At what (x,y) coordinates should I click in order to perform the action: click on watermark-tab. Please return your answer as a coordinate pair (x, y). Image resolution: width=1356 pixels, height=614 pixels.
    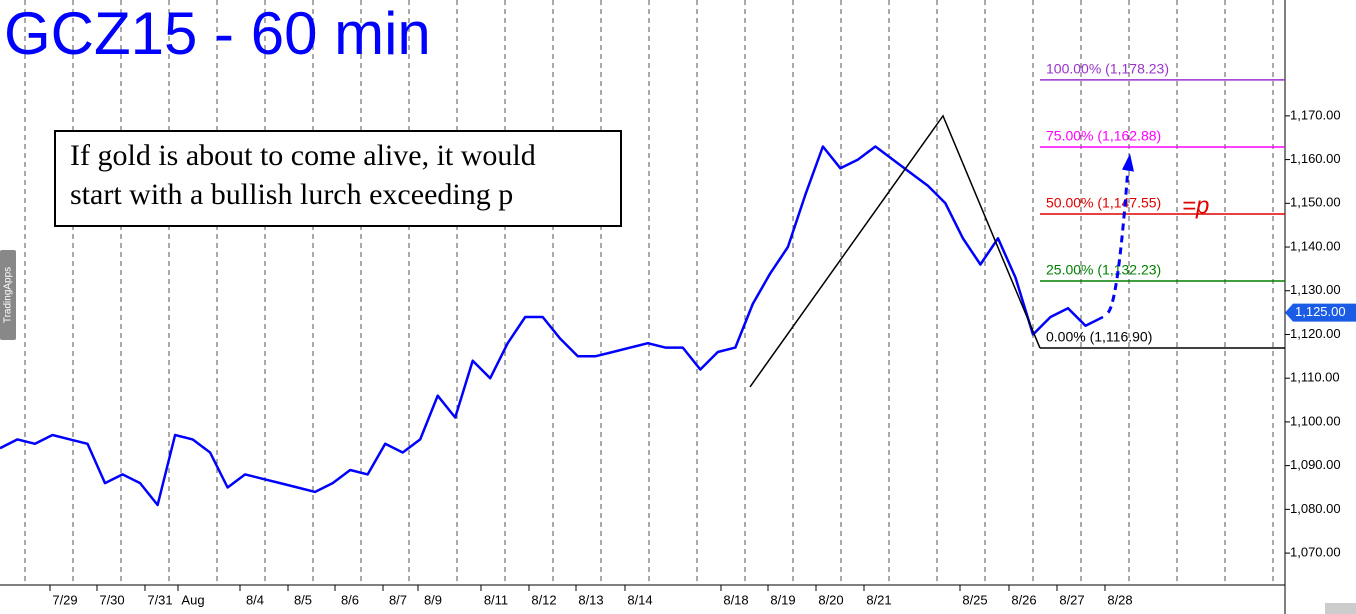
    Looking at the image, I should click on (8, 295).